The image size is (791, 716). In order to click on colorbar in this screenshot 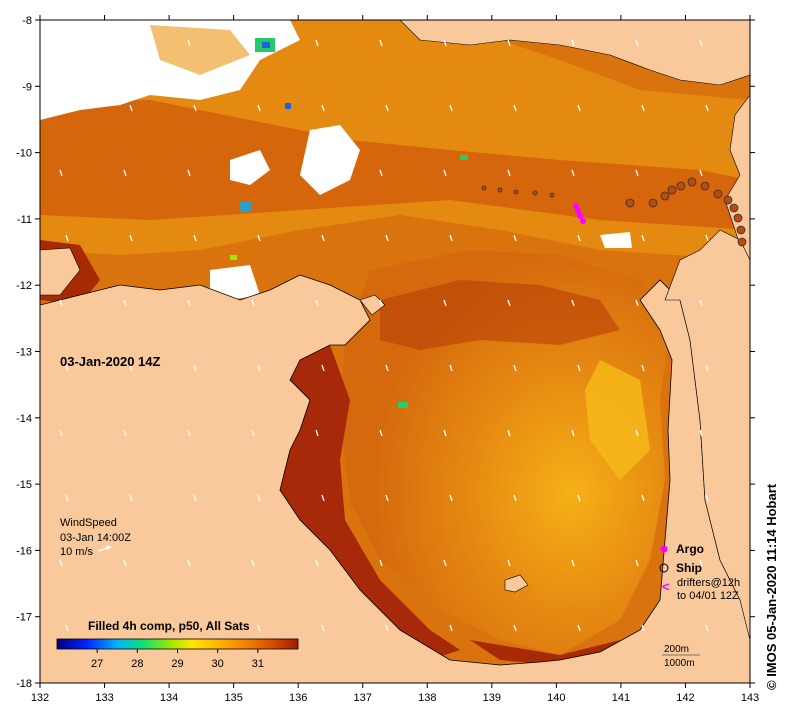, I will do `click(177, 644)`.